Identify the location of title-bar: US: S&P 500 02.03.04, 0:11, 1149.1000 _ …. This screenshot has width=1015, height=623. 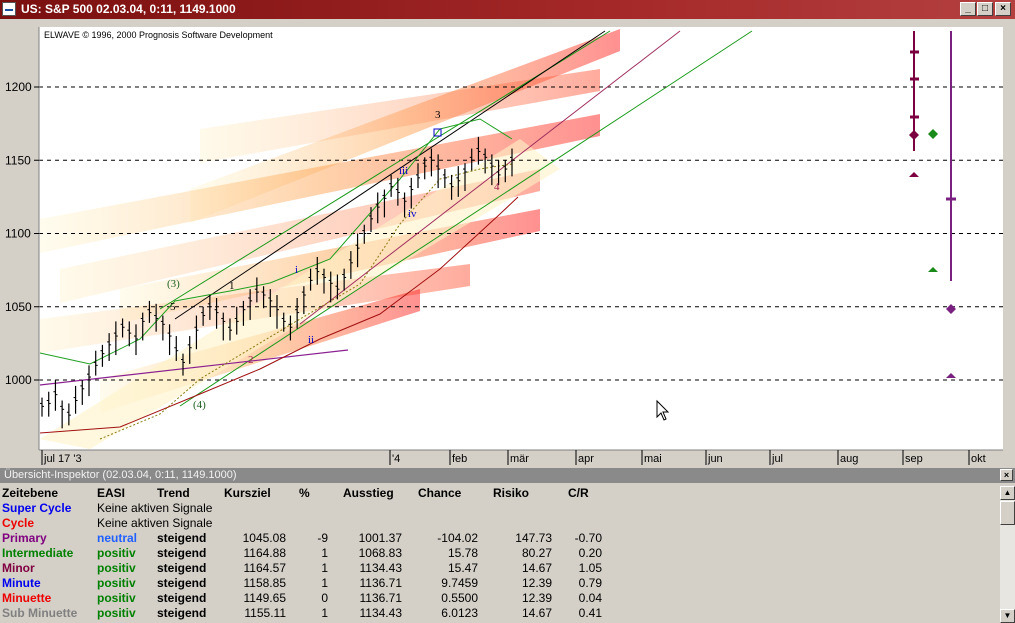
(507, 9).